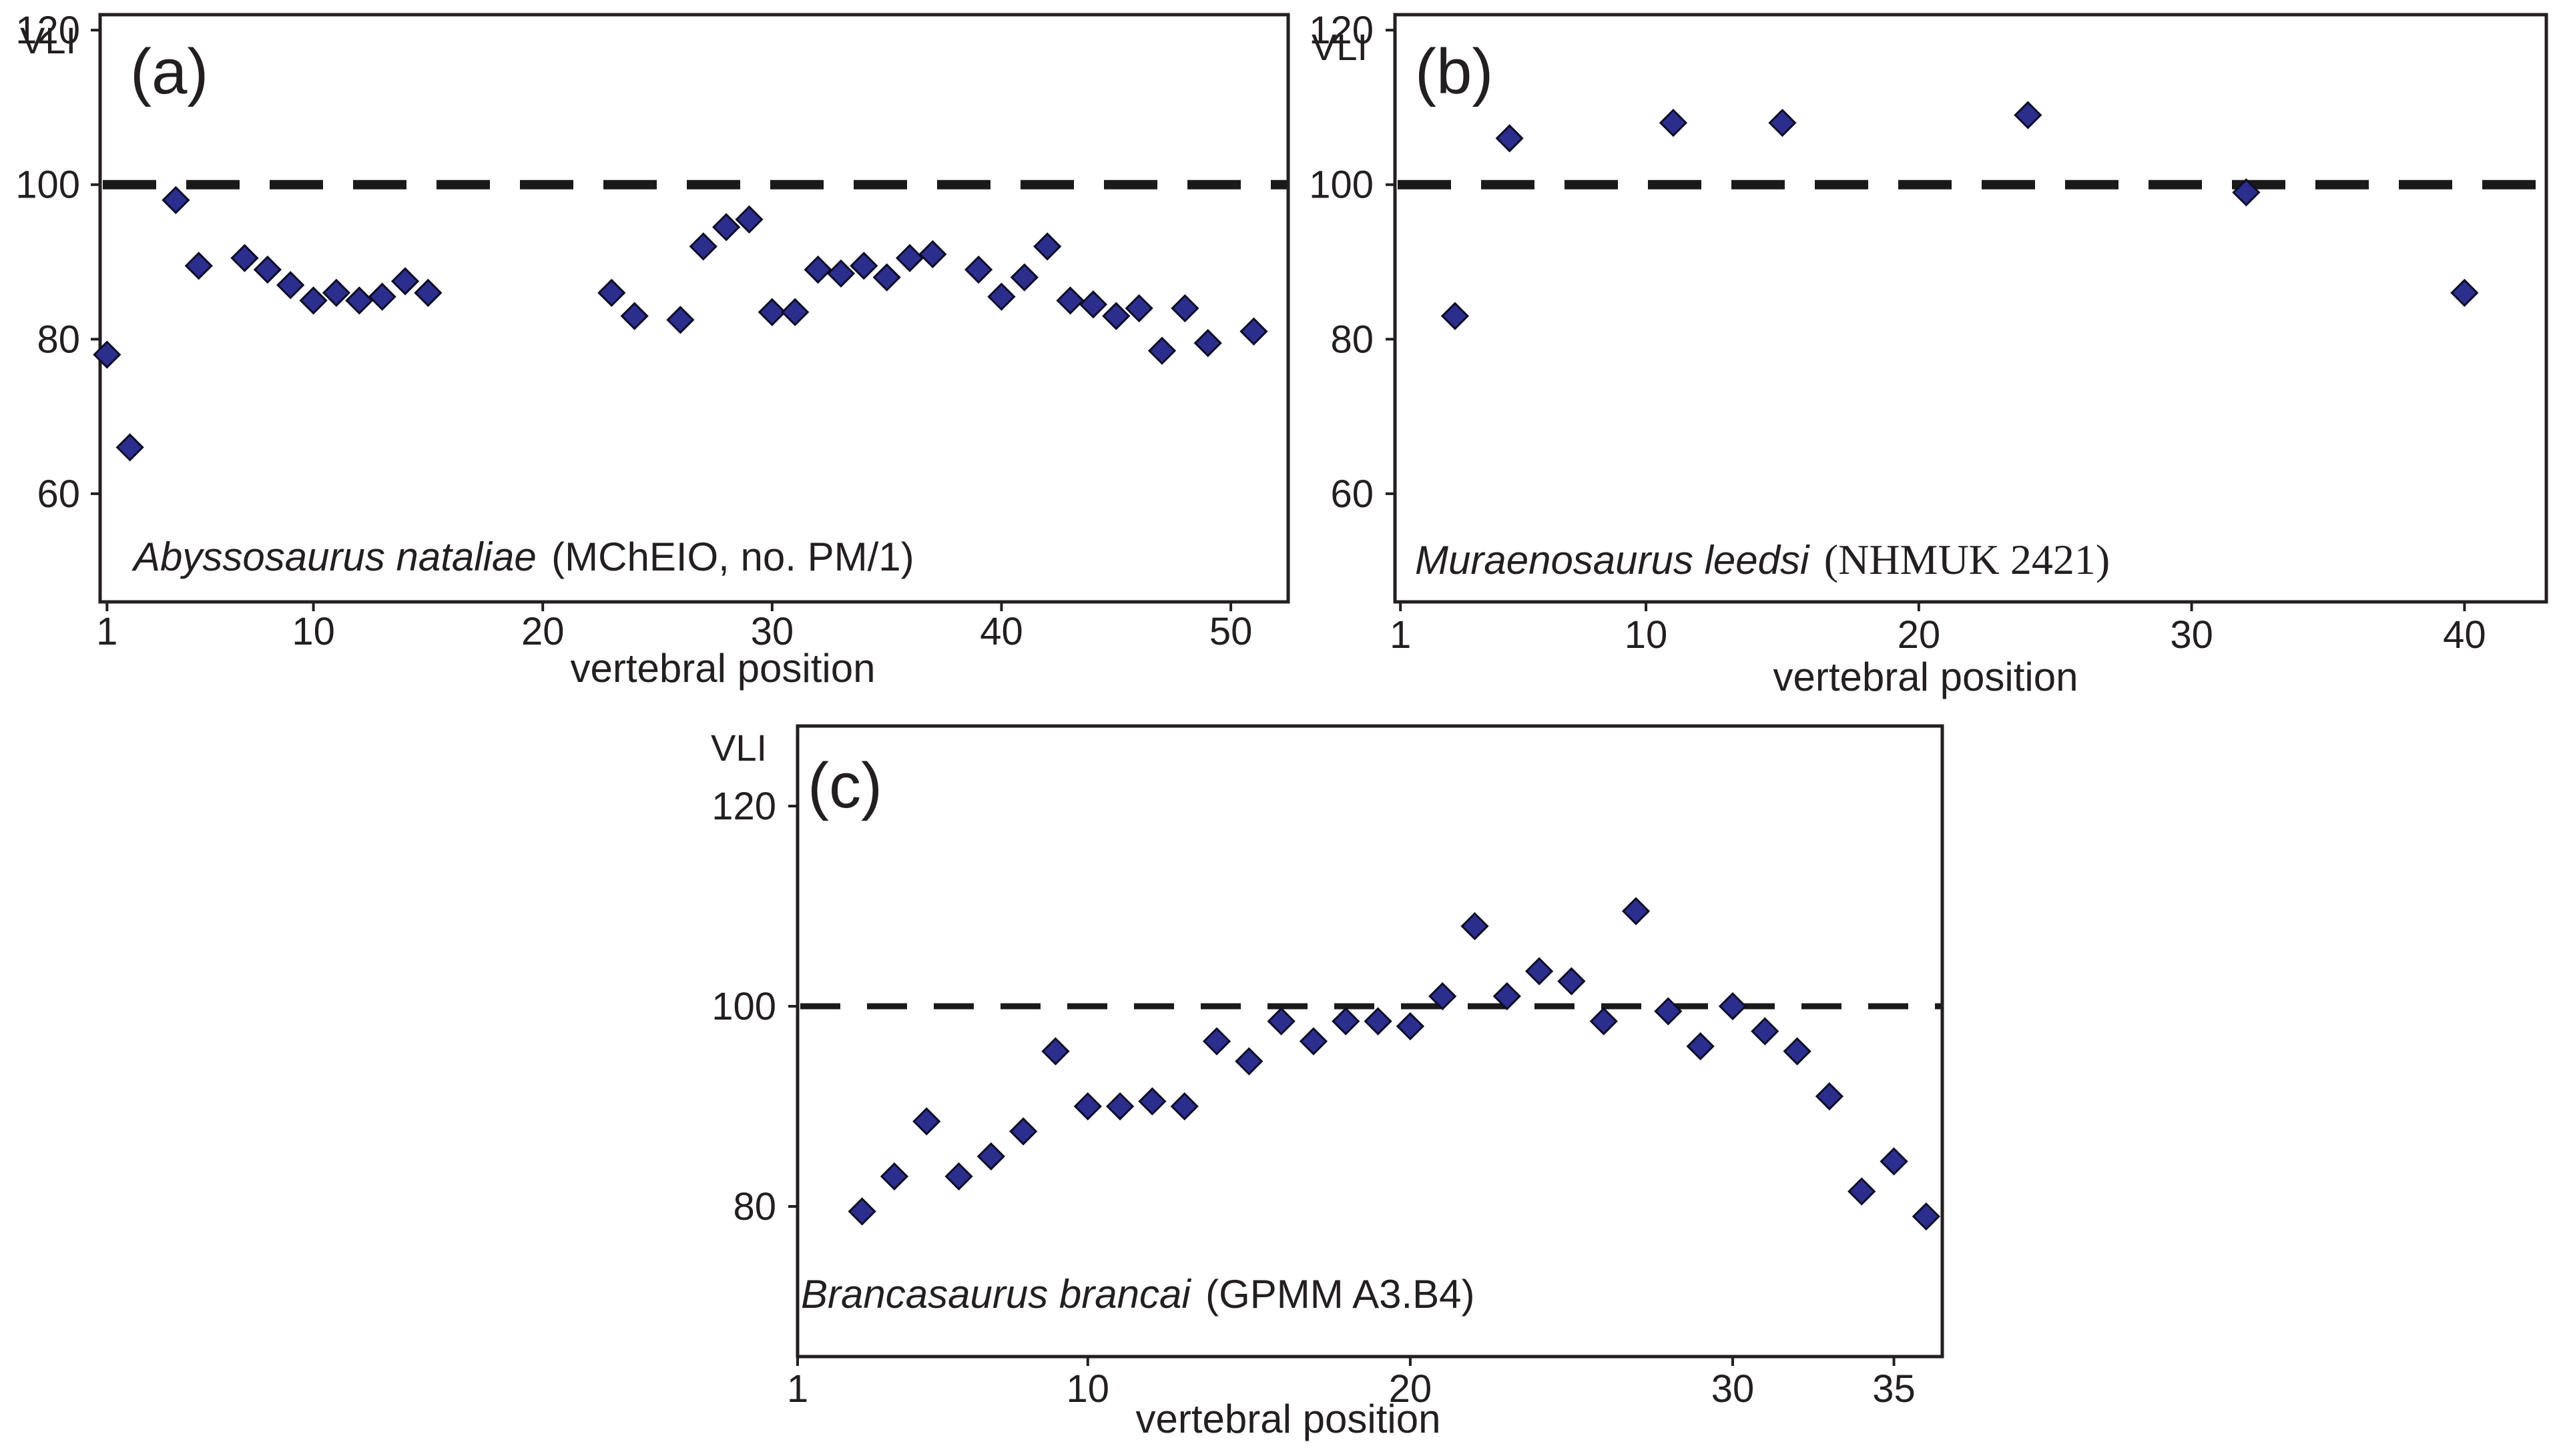 Image resolution: width=2555 pixels, height=1456 pixels. I want to click on x-axis-title-c: vertebral position, so click(1289, 1419).